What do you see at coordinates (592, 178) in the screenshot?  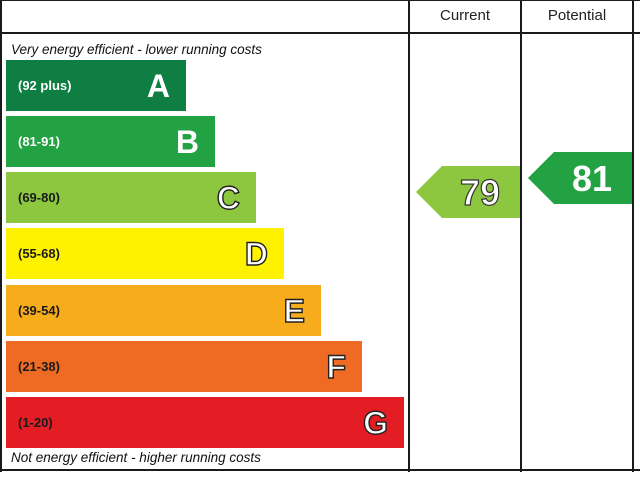 I see `potential-rating-value: 81` at bounding box center [592, 178].